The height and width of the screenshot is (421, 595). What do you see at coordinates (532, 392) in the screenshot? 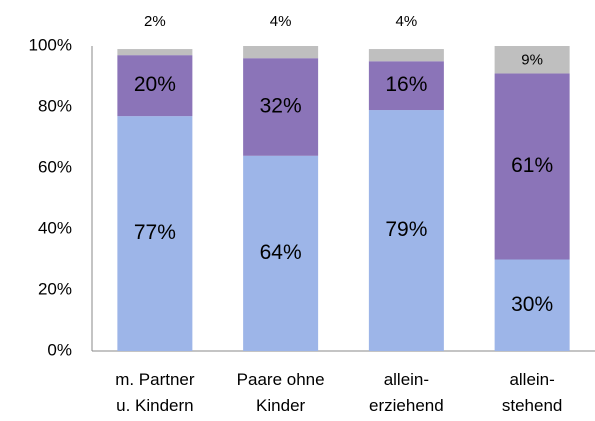
I see `x-tick-label: allein-stehend` at bounding box center [532, 392].